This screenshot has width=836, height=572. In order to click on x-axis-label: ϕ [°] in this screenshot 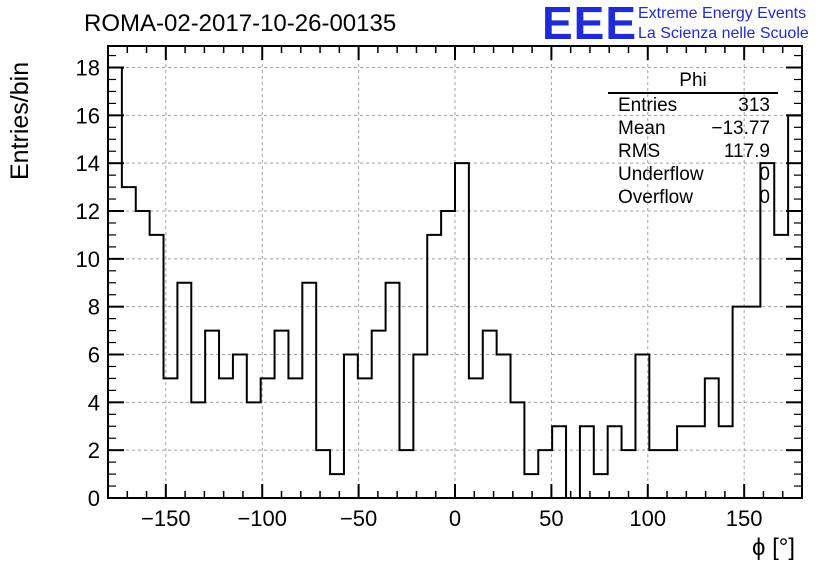, I will do `click(774, 547)`.